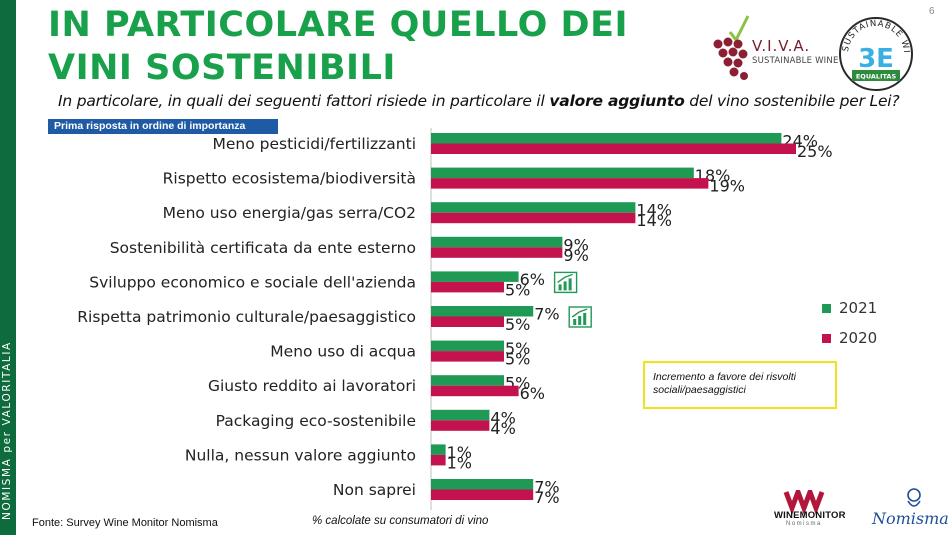 This screenshot has height=535, width=950. I want to click on equalitas-mark: 3E, so click(876, 59).